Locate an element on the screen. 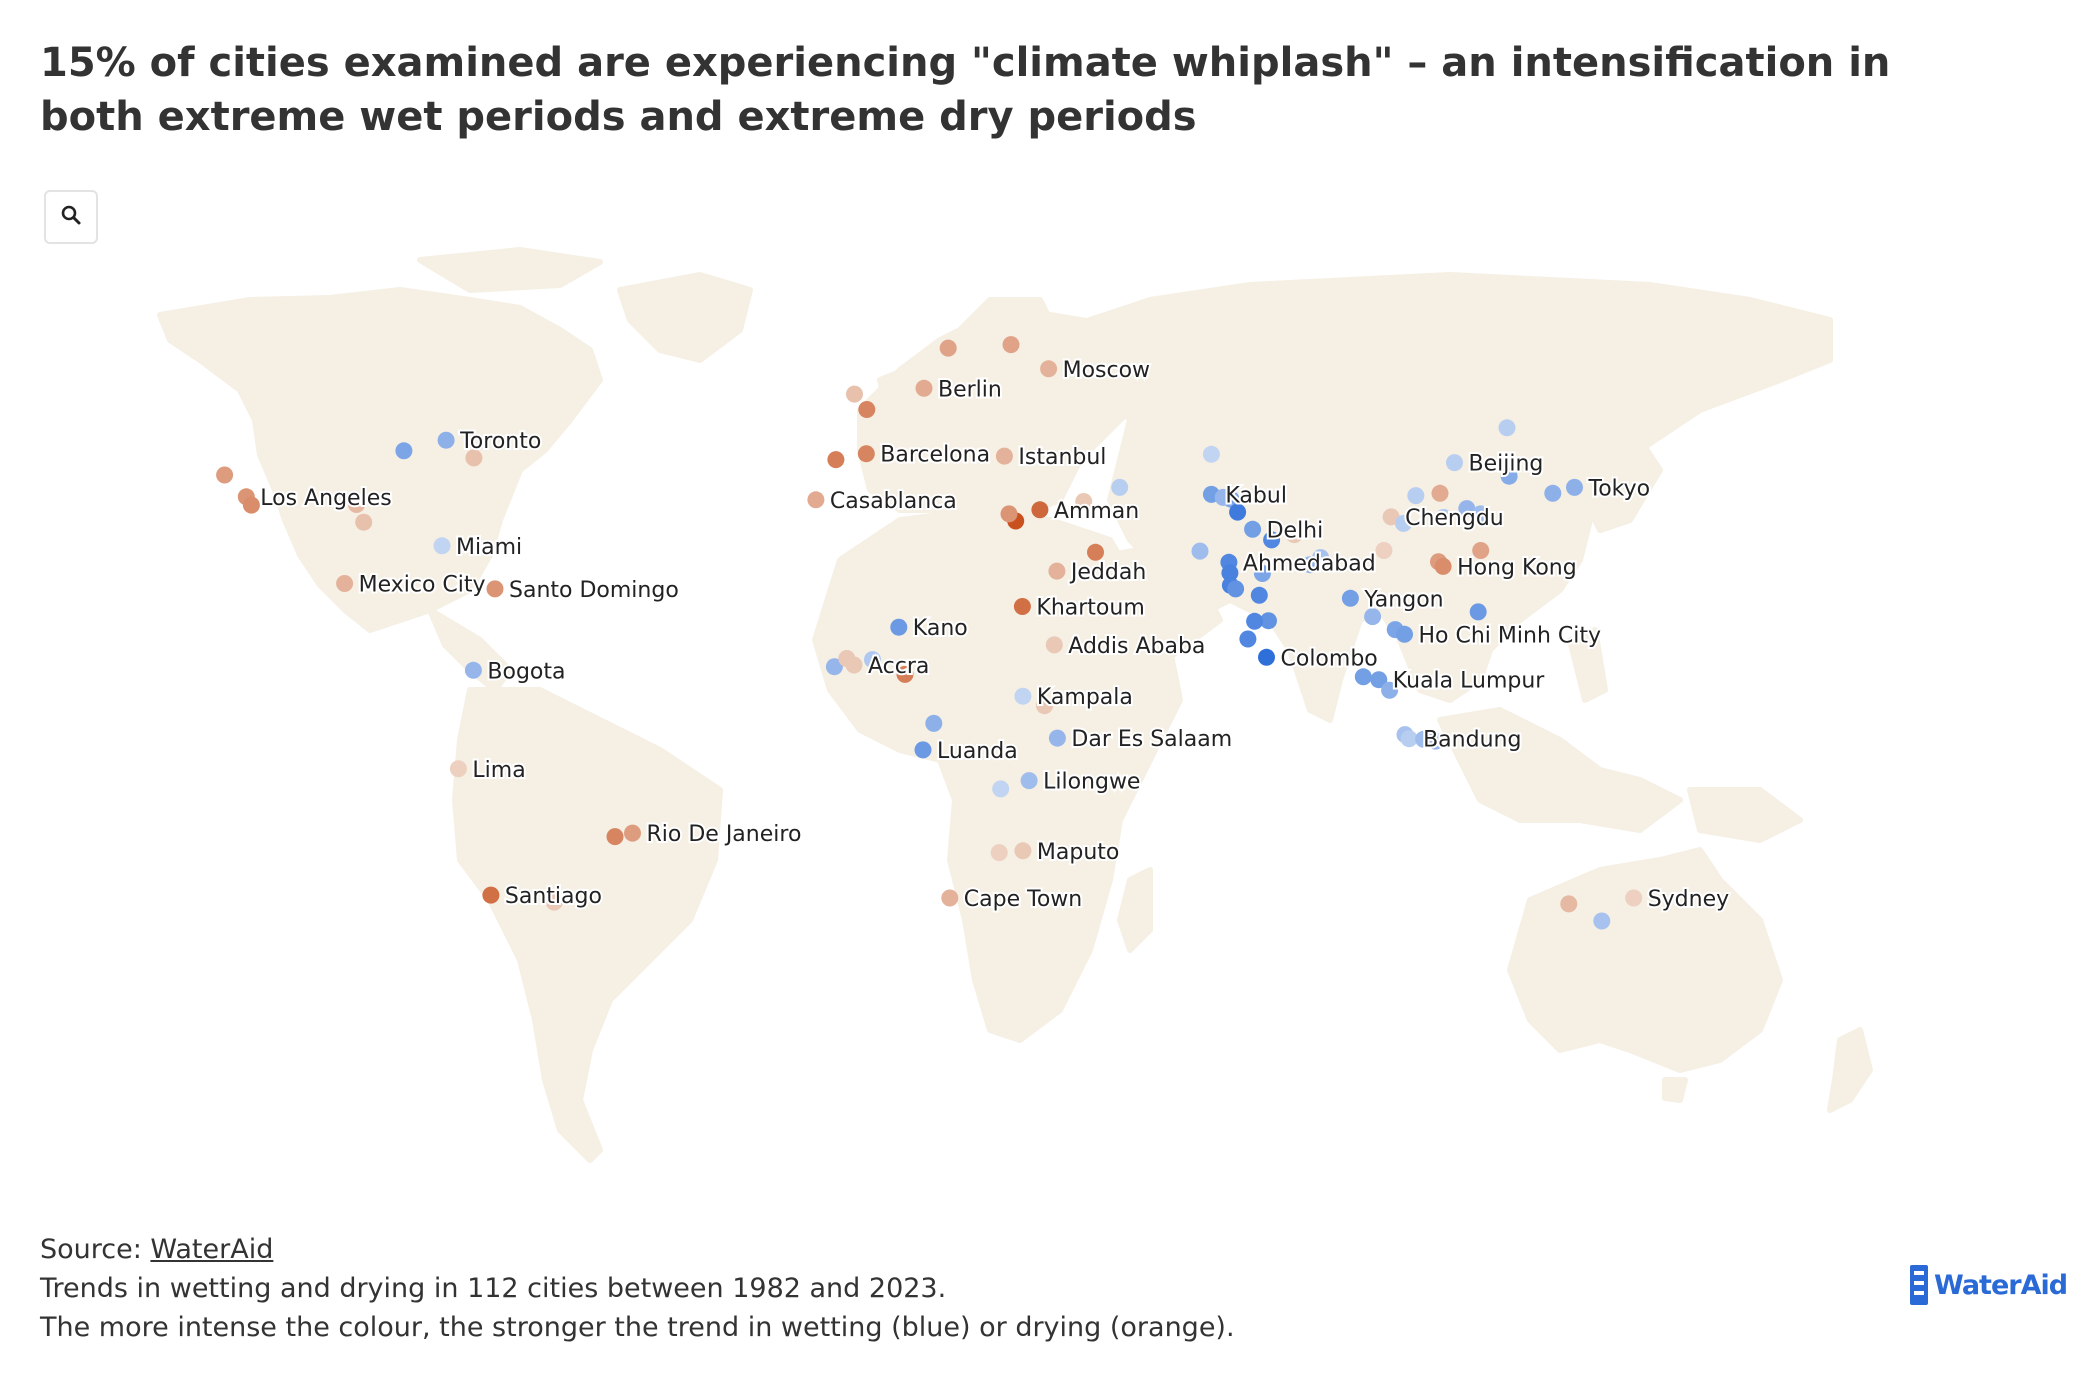  search-button is located at coordinates (71, 217).